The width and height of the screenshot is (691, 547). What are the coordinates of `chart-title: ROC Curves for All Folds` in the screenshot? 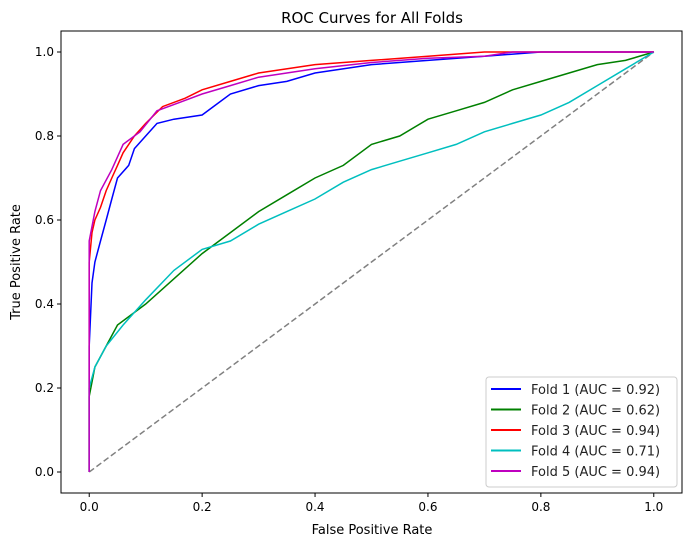 It's located at (372, 18).